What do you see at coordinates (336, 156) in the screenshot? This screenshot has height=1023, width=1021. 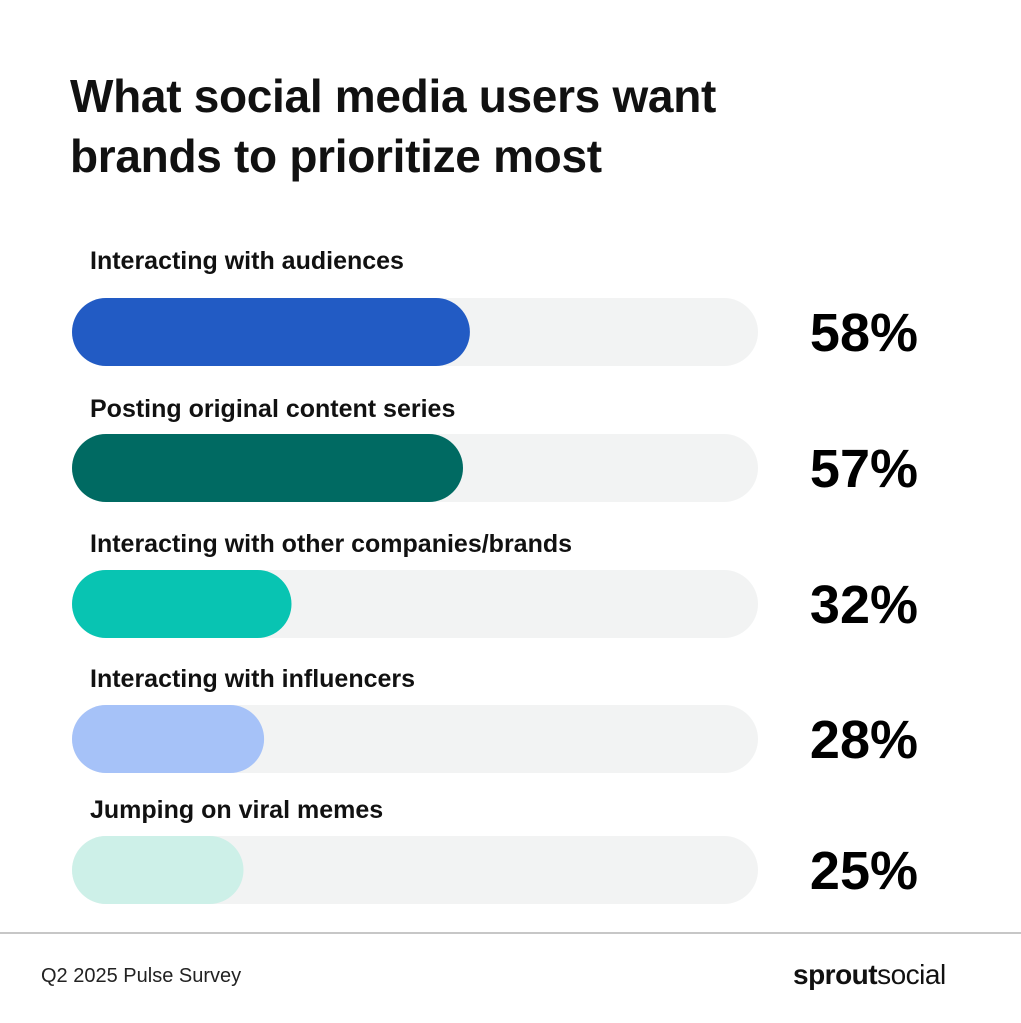 I see `chart-title-line-2: brands to prioritize most` at bounding box center [336, 156].